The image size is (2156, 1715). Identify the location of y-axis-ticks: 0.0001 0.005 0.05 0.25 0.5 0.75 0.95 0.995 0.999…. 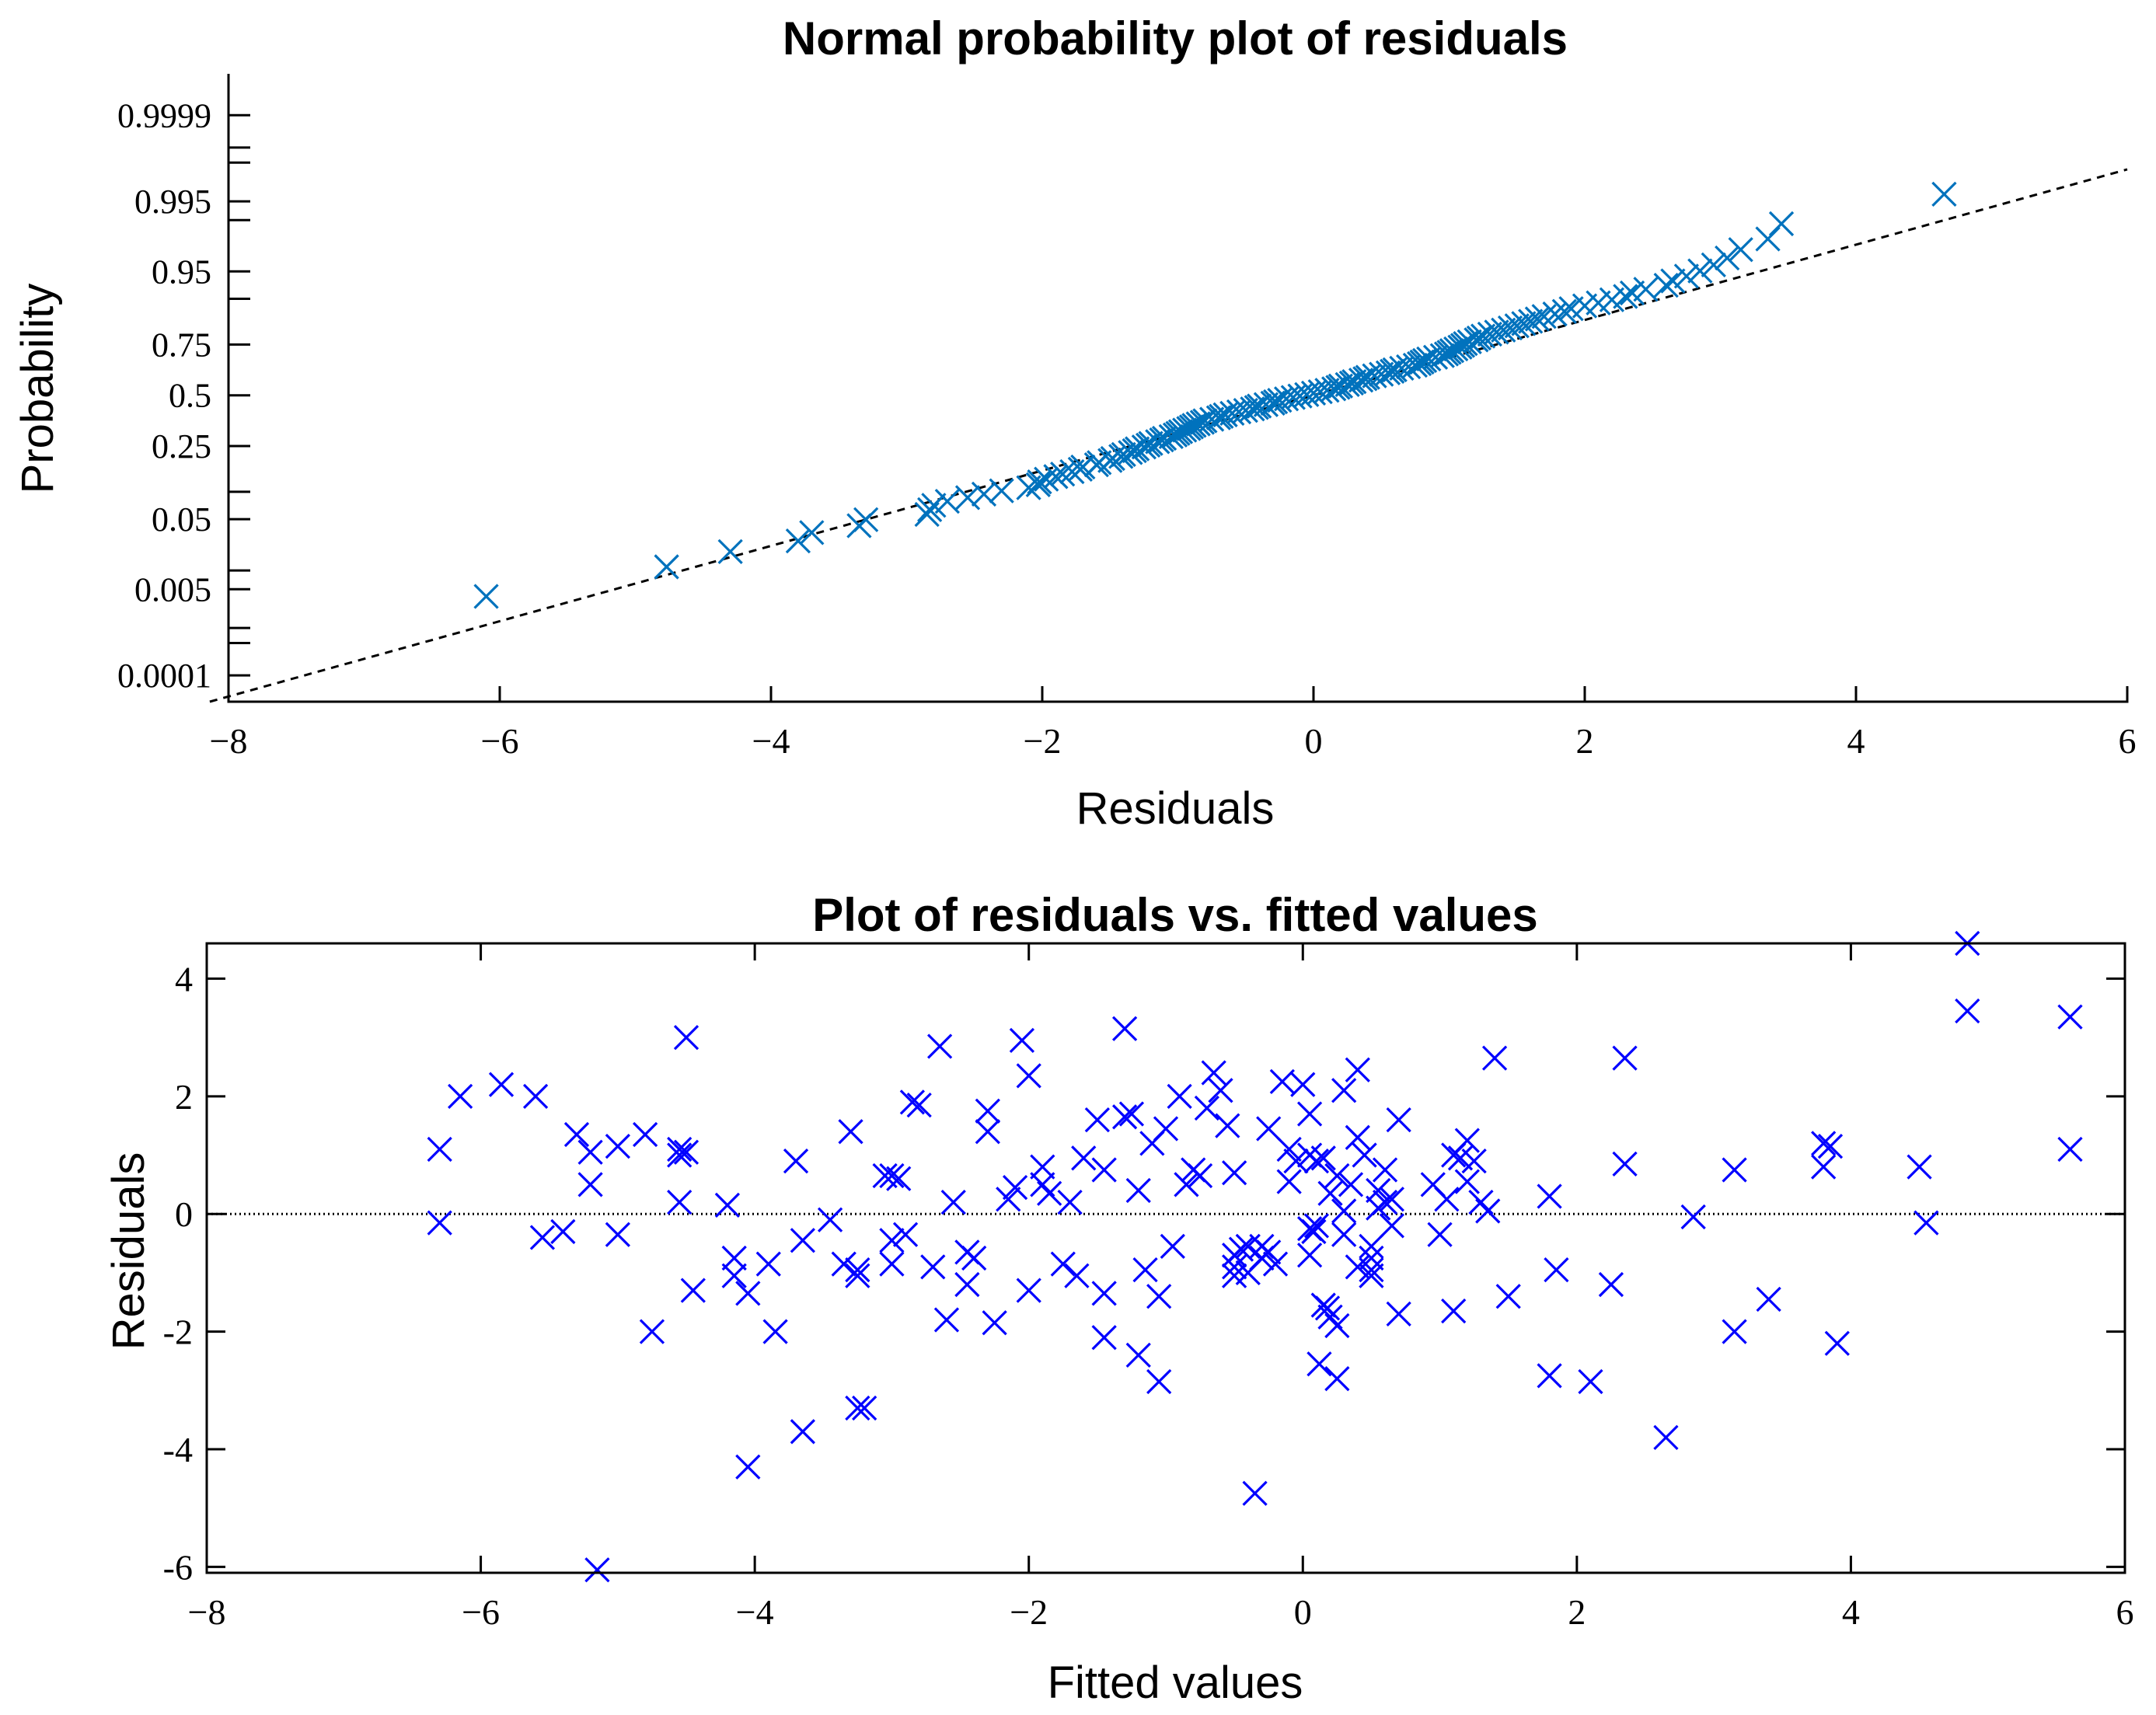
(183, 395).